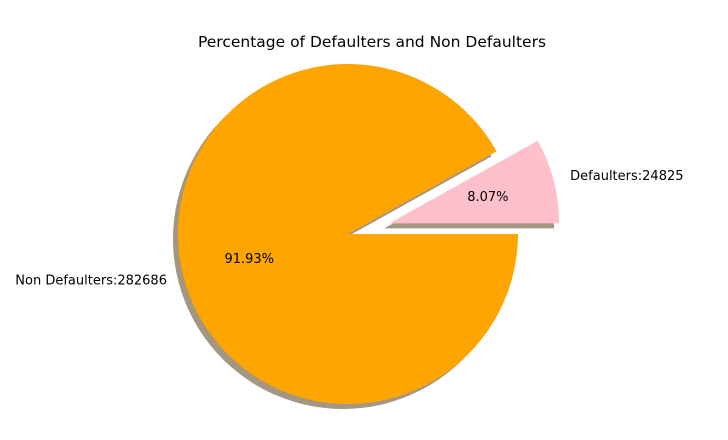 The width and height of the screenshot is (728, 440). I want to click on slice-label: Non Defaulters:282686, so click(91, 280).